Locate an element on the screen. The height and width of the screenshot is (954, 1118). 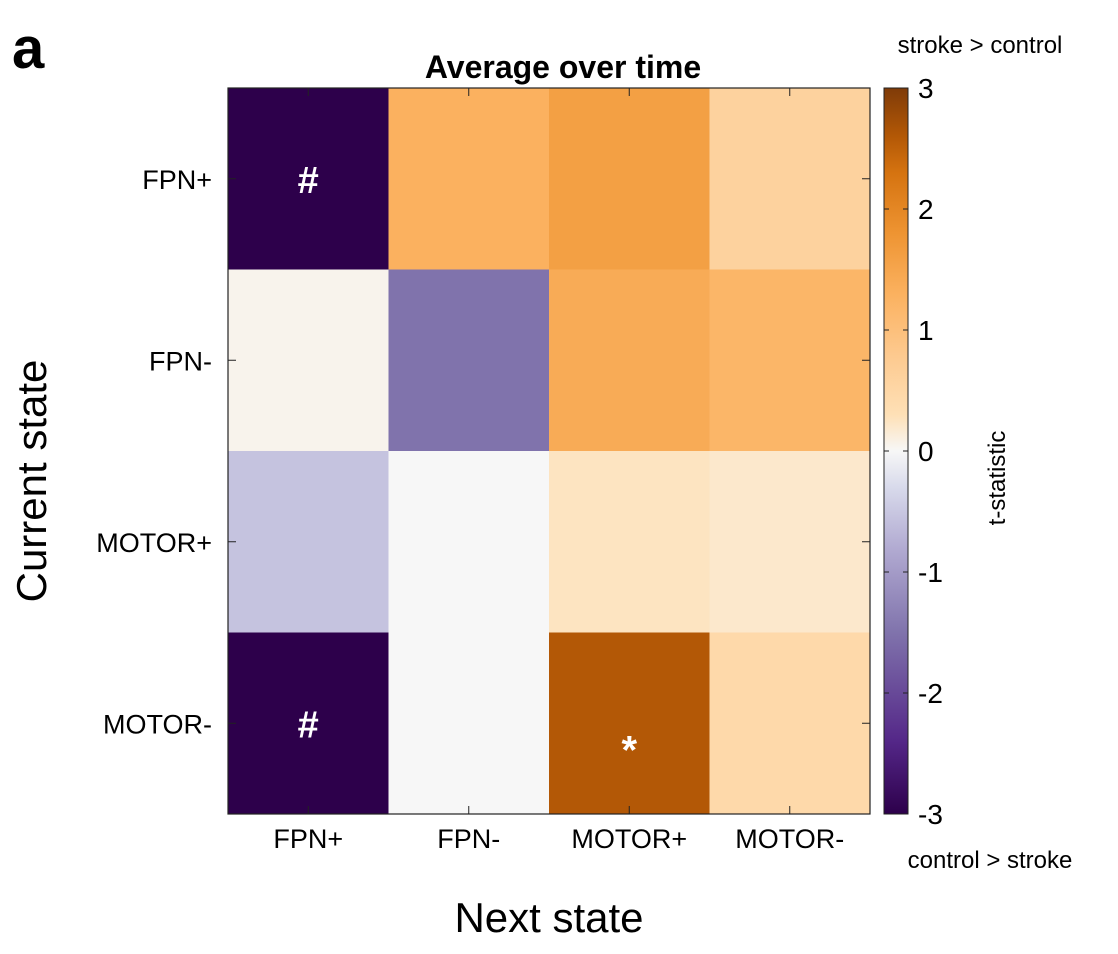
colorbar-top-note: stroke > control is located at coordinates (980, 45).